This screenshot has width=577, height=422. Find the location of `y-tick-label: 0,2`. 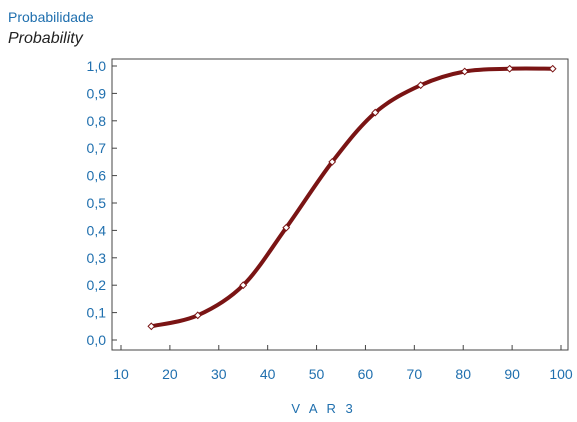

y-tick-label: 0,2 is located at coordinates (97, 285).